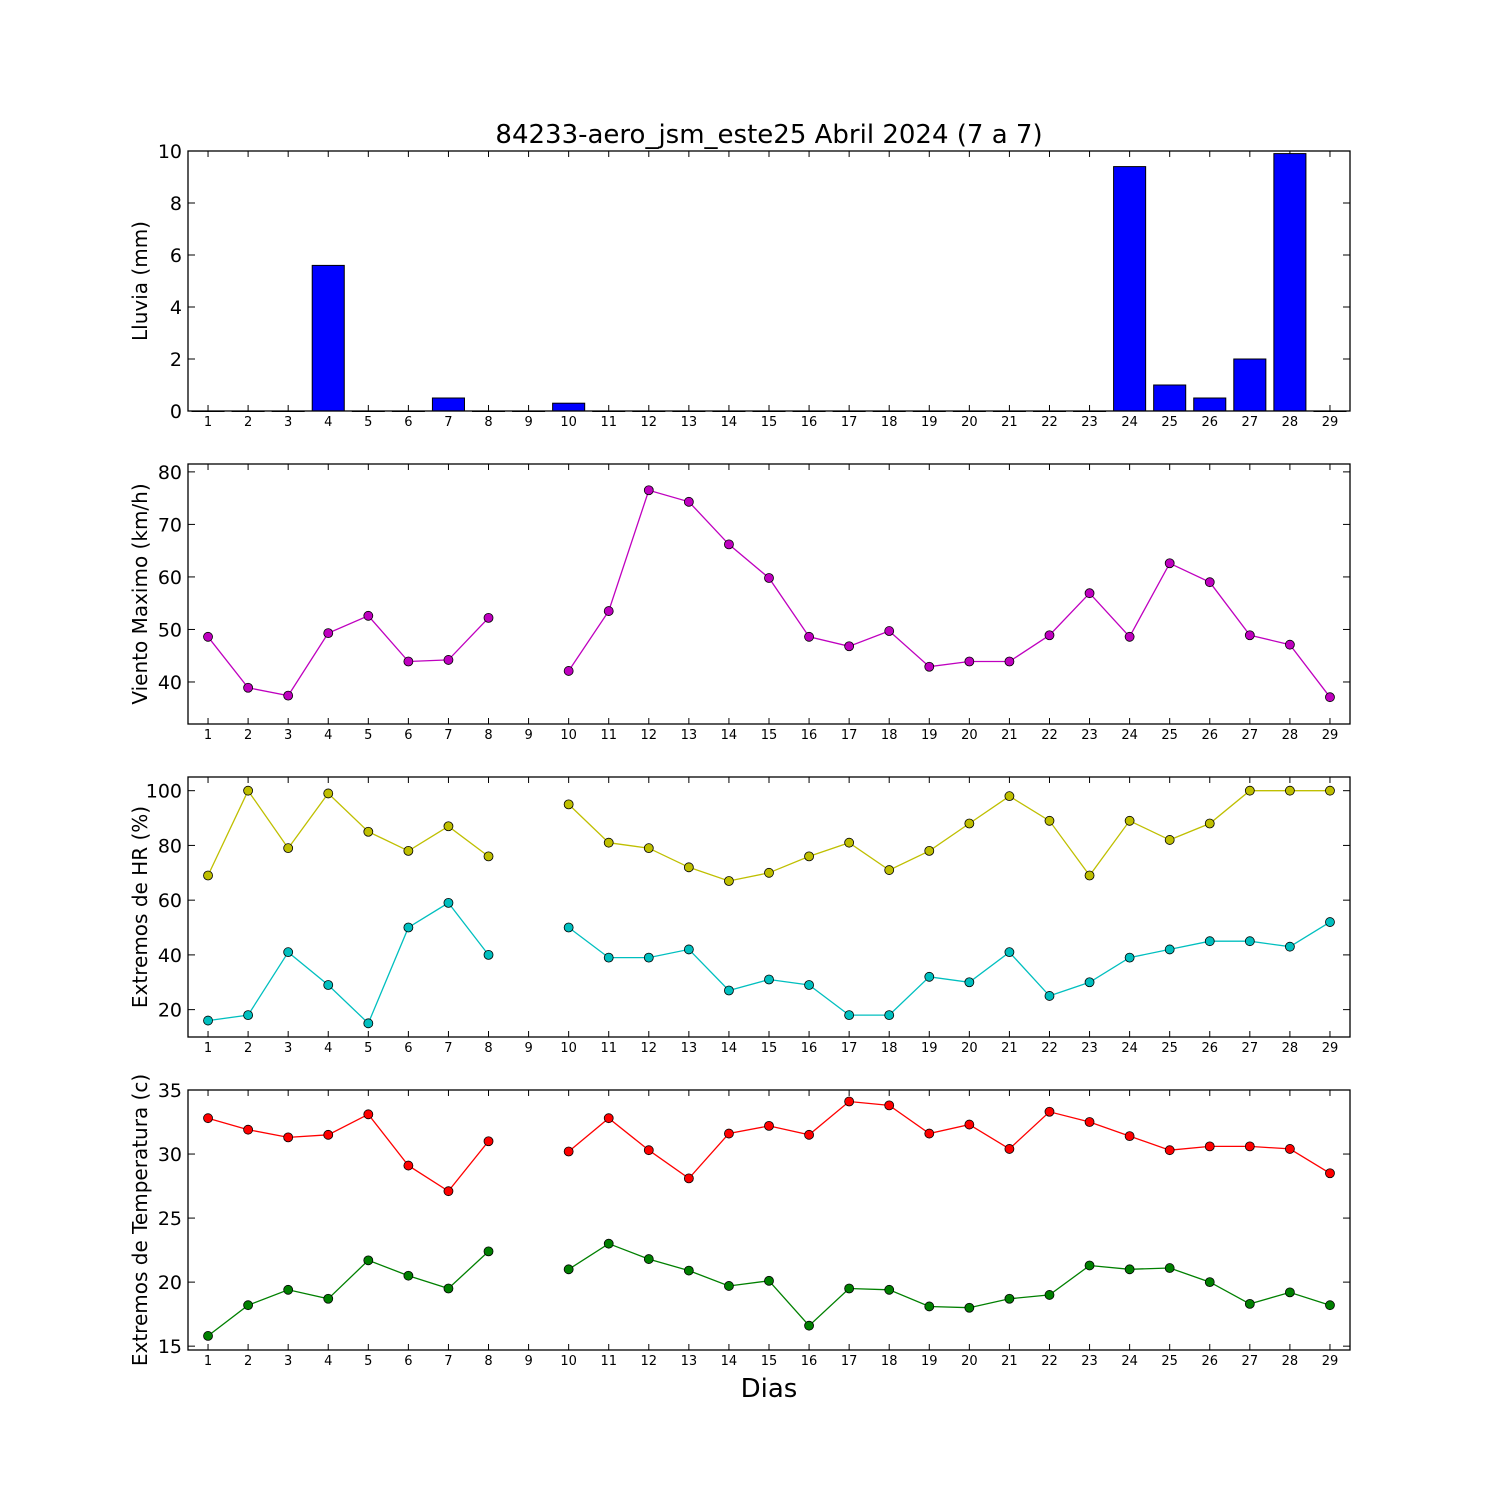 The image size is (1500, 1500). I want to click on x-tick-label: 5, so click(368, 1361).